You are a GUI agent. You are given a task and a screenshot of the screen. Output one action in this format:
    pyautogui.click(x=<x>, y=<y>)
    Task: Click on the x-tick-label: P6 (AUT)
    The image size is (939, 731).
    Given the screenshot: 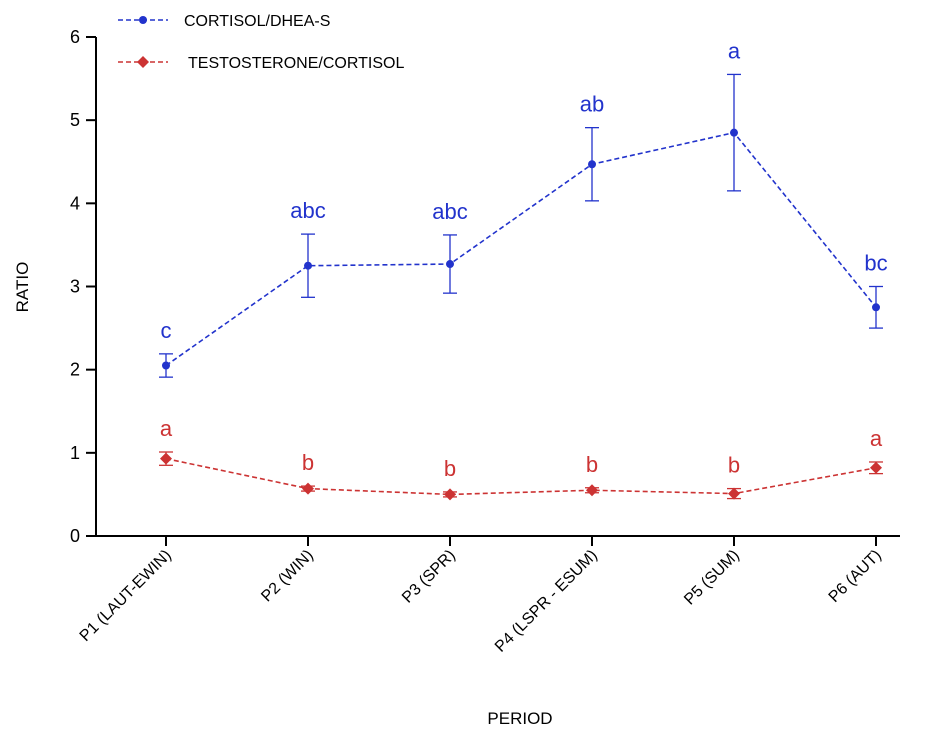 What is the action you would take?
    pyautogui.click(x=855, y=576)
    